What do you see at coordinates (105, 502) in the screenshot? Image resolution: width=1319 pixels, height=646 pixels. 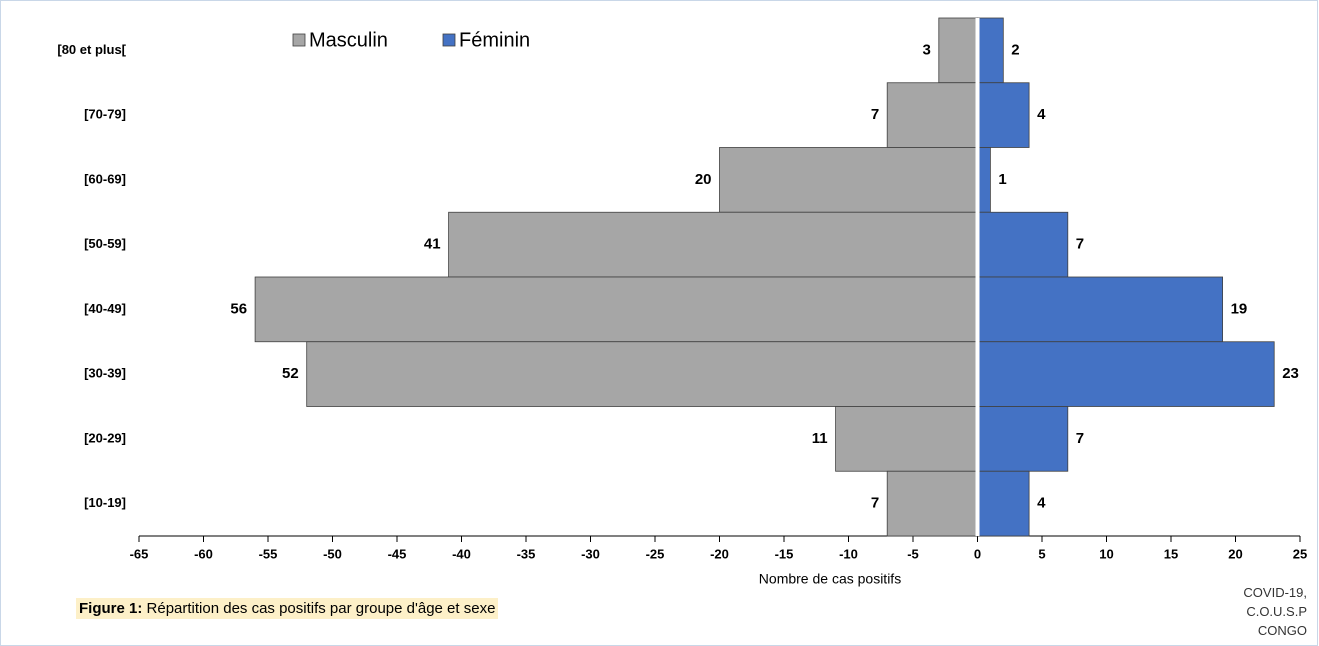 I see `y-tick-label: [10-19]` at bounding box center [105, 502].